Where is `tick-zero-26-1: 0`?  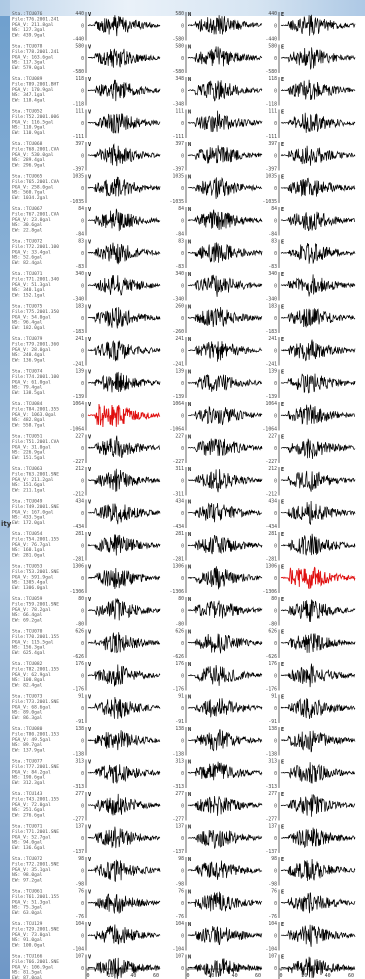 tick-zero-26-1: 0 is located at coordinates (182, 871).